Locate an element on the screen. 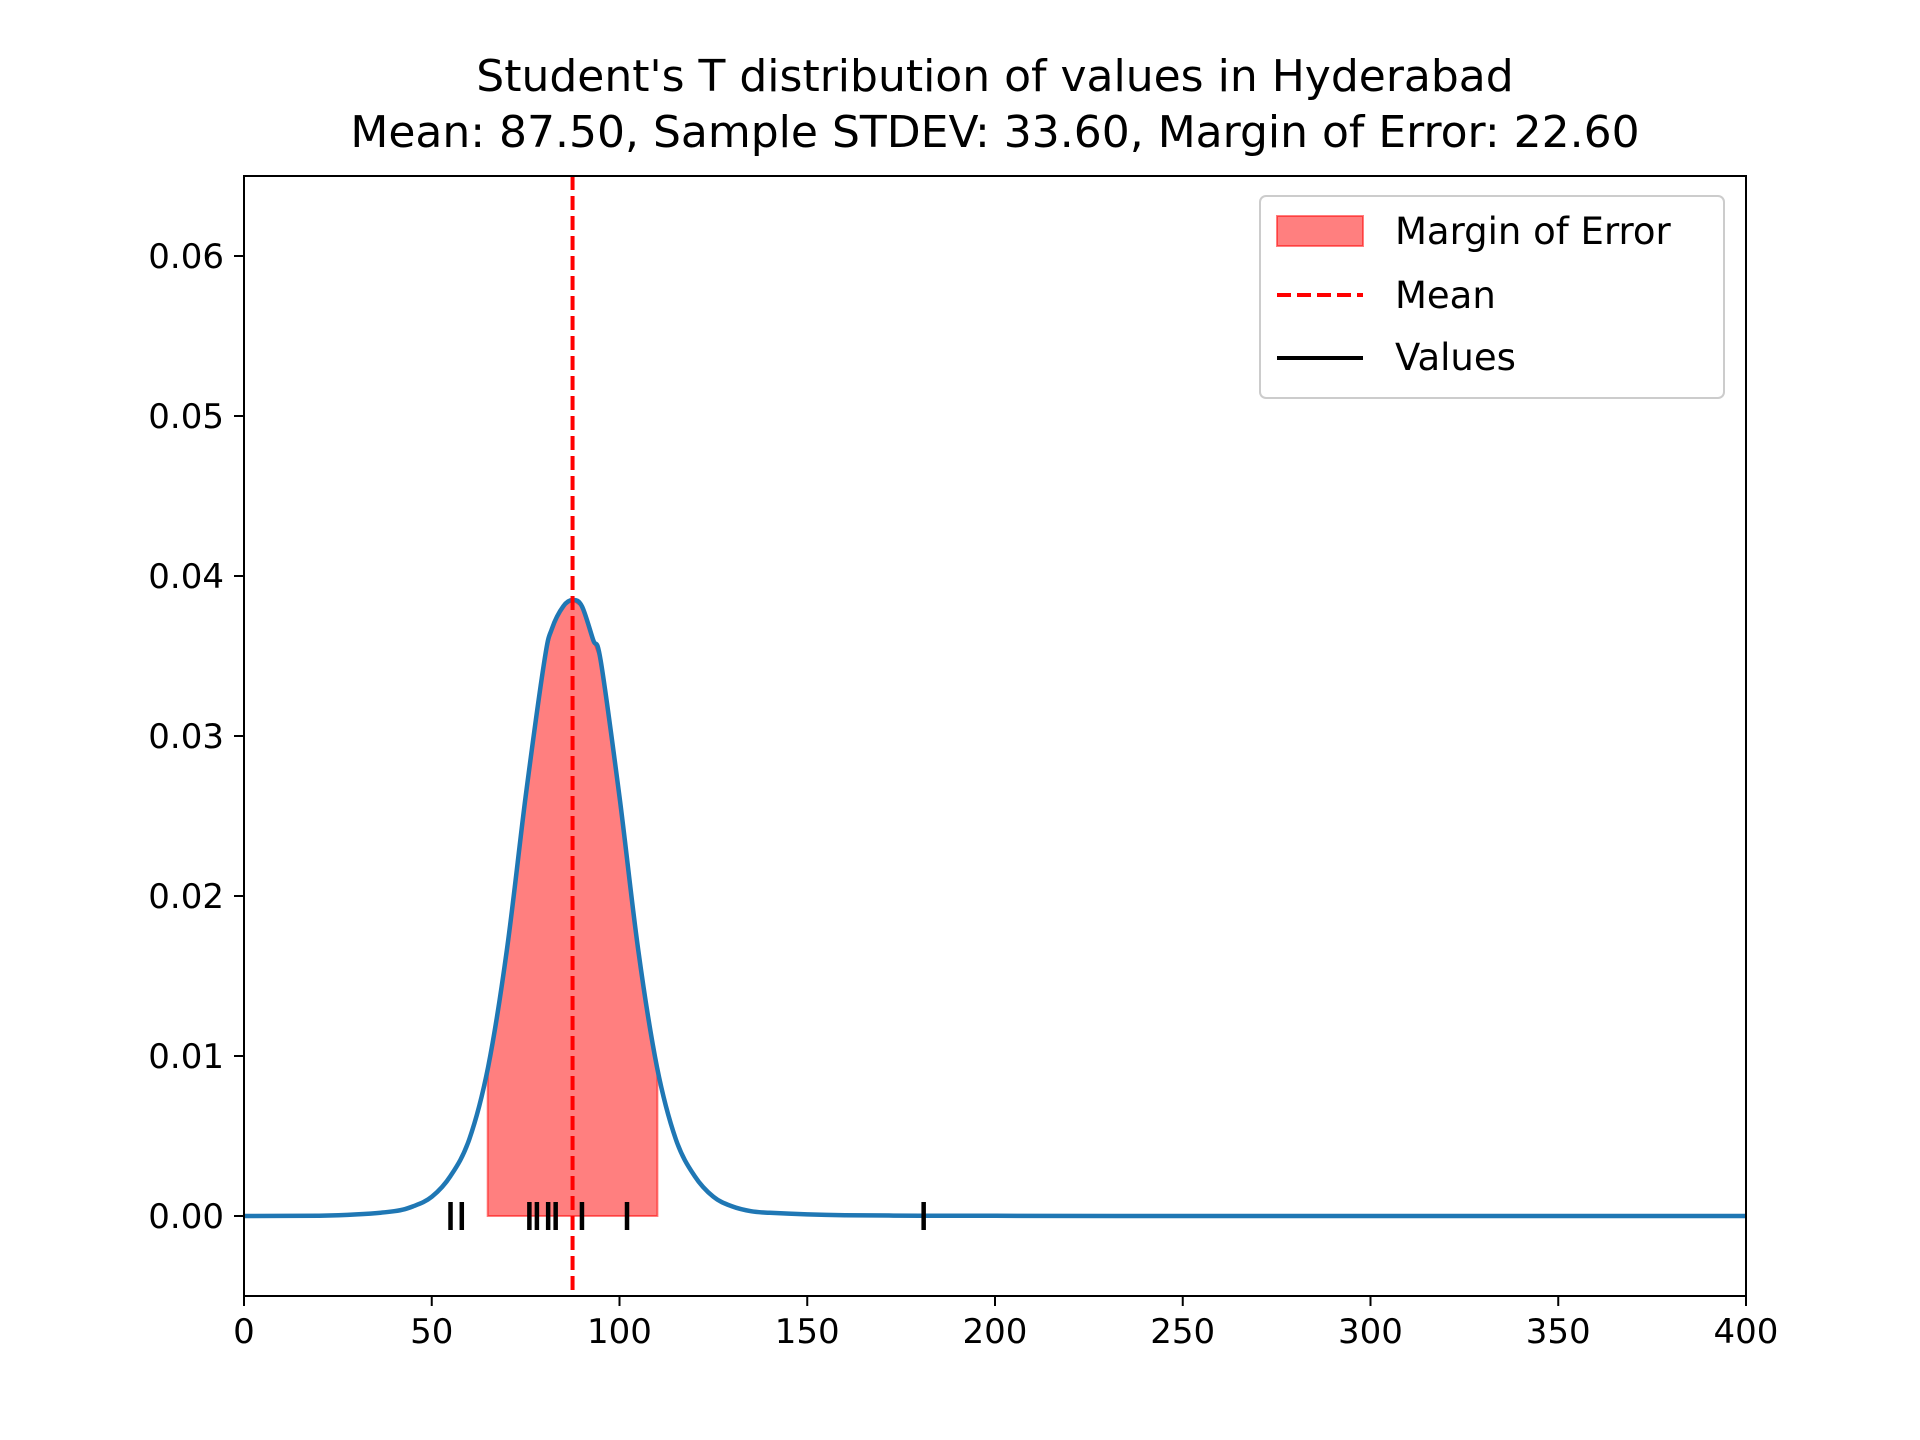 The width and height of the screenshot is (1920, 1440). x-tick-label-0: 0 is located at coordinates (244, 1332).